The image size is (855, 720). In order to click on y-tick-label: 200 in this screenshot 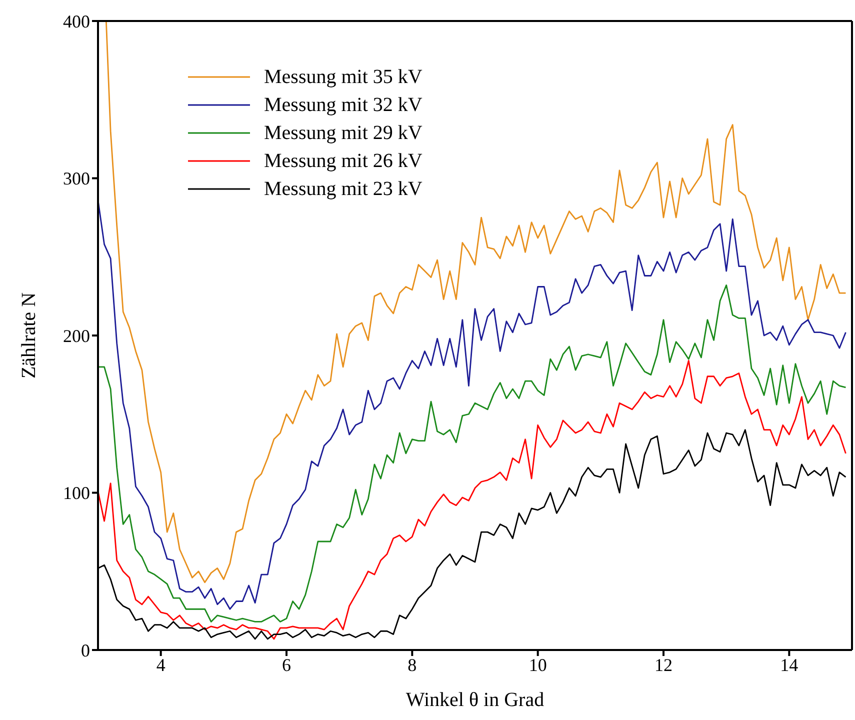, I will do `click(76, 336)`.